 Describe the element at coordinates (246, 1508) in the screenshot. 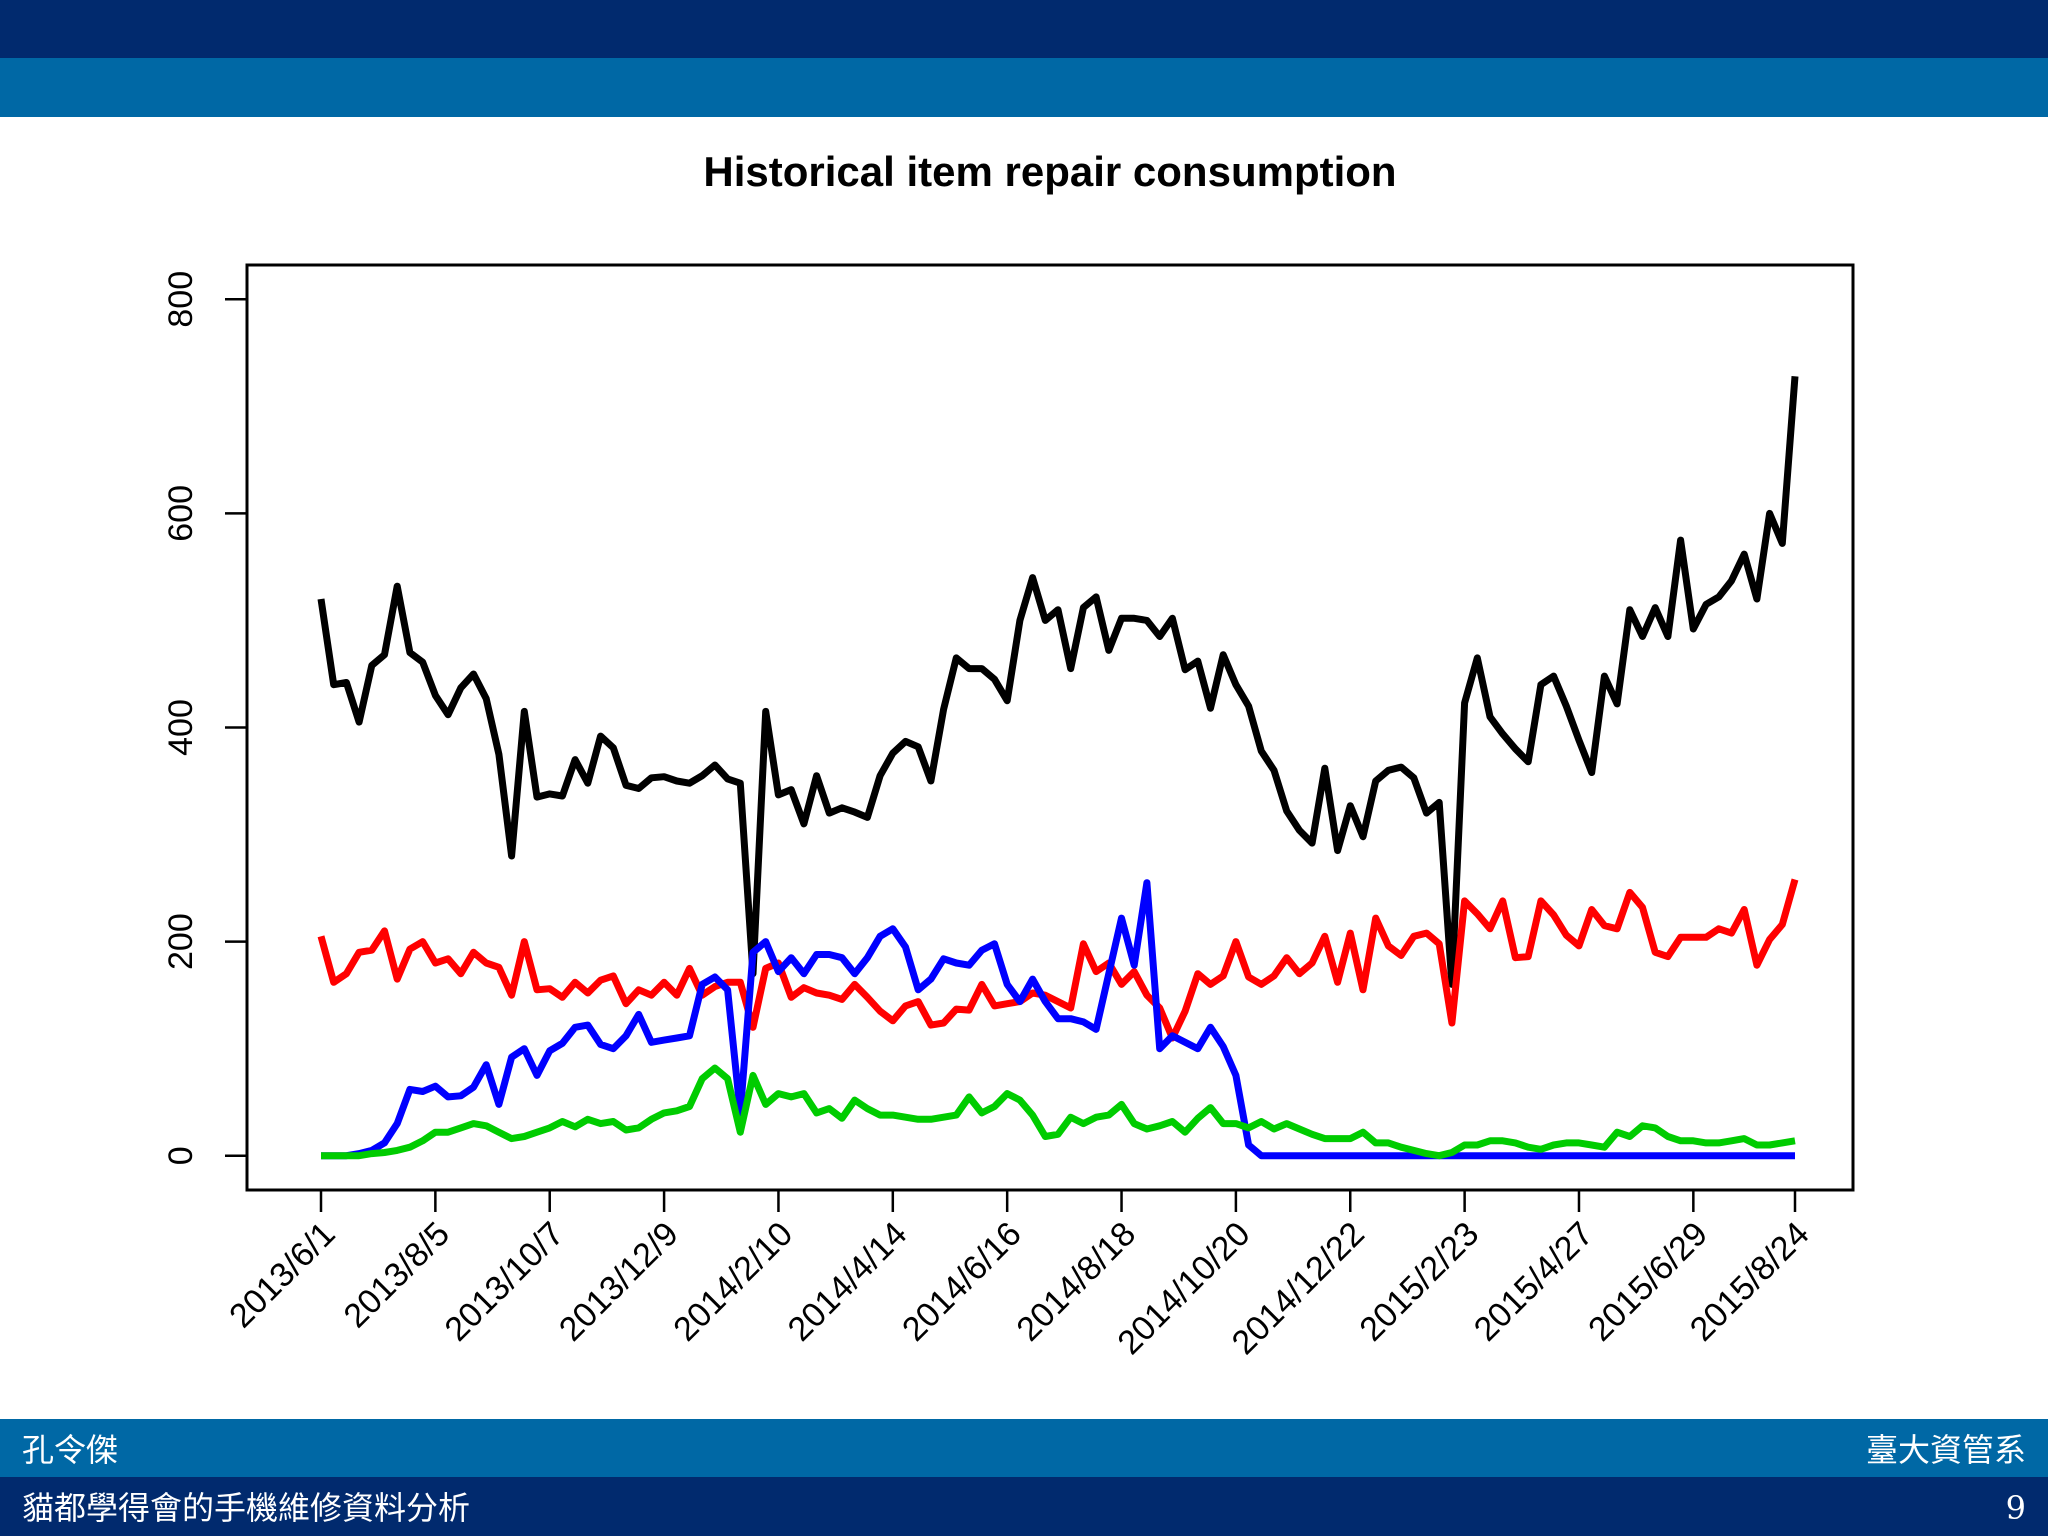

I see `talk-title: 貓都學得會的手機維修資料分析` at that location.